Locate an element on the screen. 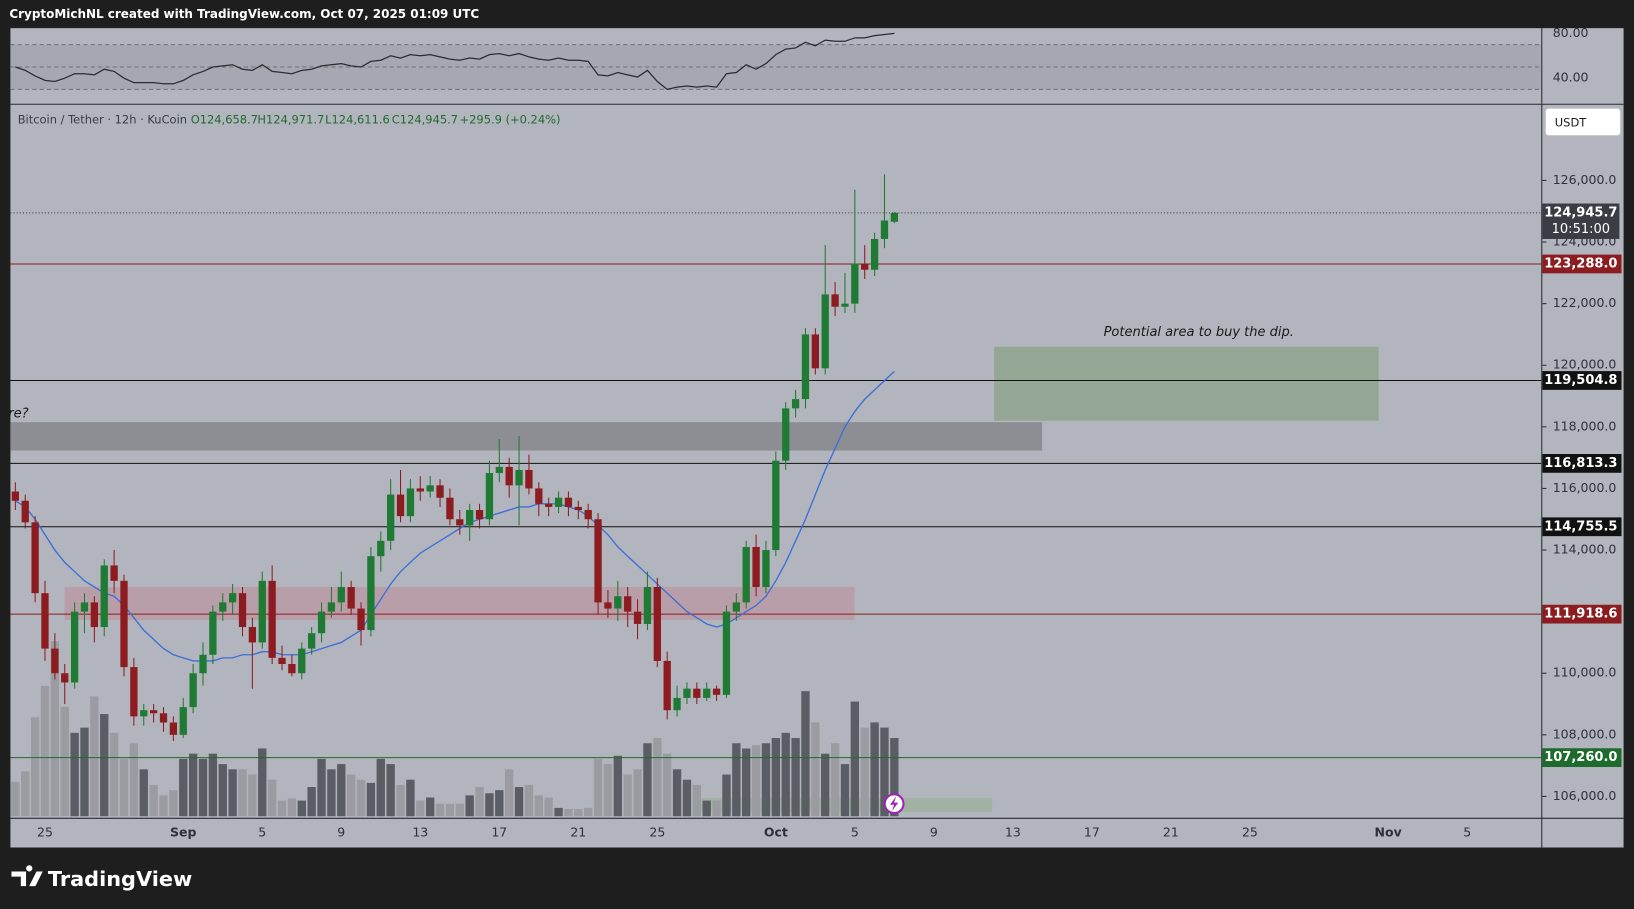 Image resolution: width=1634 pixels, height=909 pixels. brand-logo is located at coordinates (27, 876).